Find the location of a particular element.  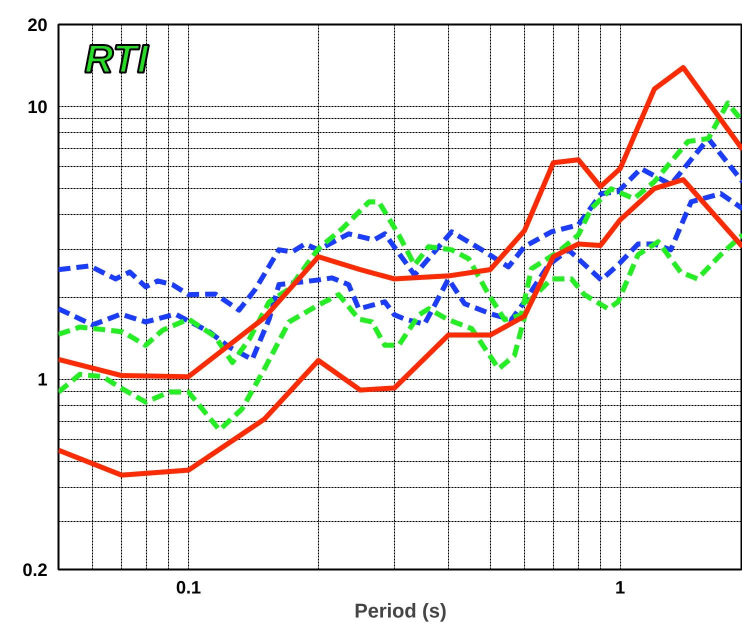

y-tick-label: 20 is located at coordinates (37, 25).